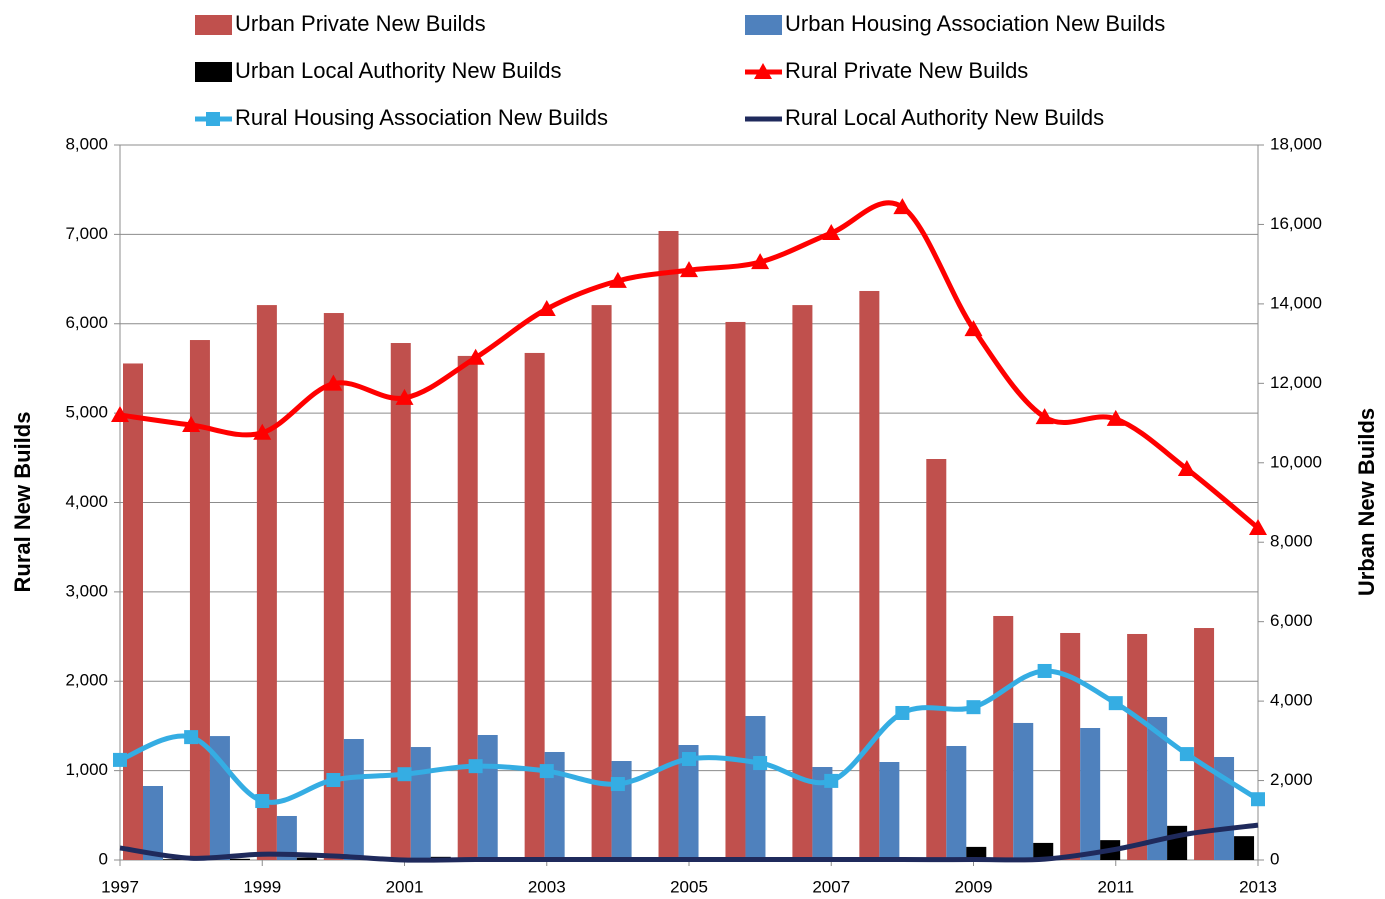 The height and width of the screenshot is (899, 1385). What do you see at coordinates (86, 680) in the screenshot?
I see `y-tick-label: 2,000` at bounding box center [86, 680].